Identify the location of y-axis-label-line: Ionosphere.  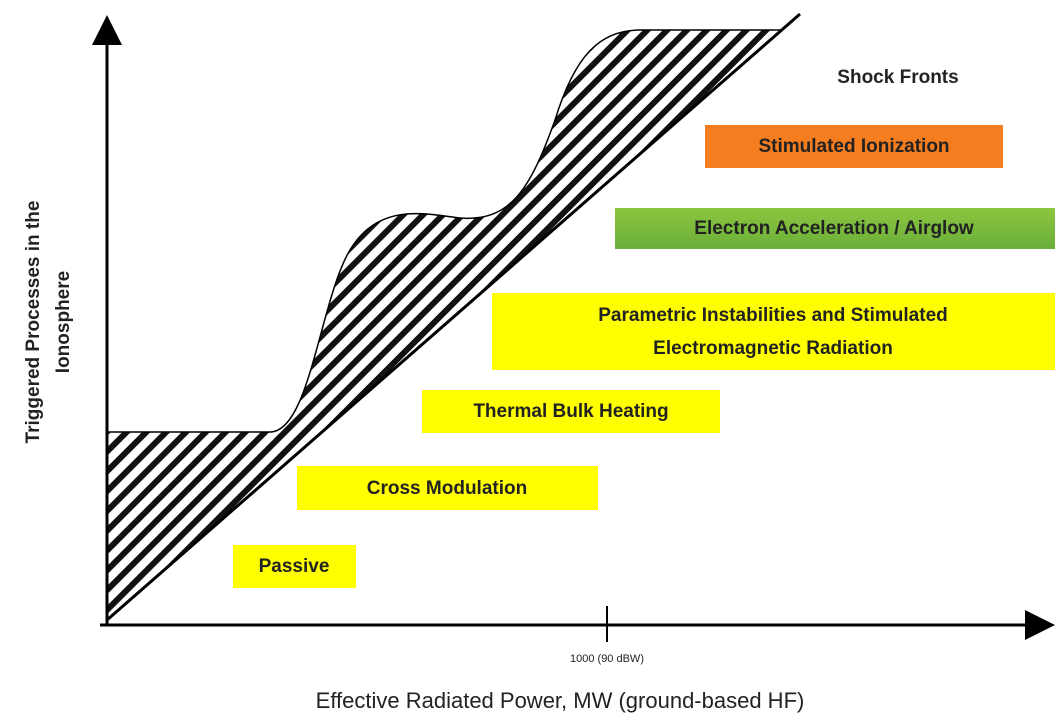
(63, 322).